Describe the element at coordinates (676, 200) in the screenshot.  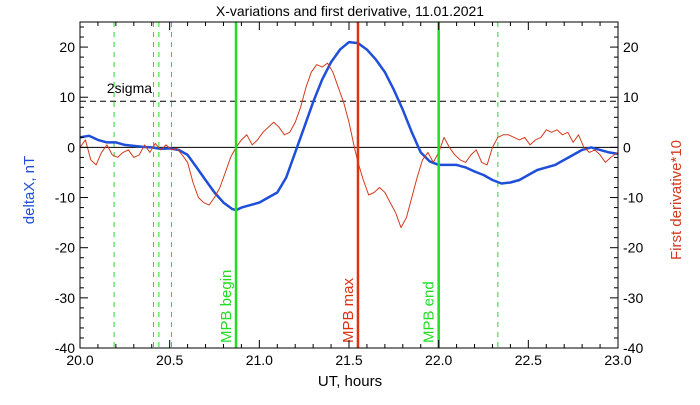
I see `y-axis-label-right: First derivative*10` at that location.